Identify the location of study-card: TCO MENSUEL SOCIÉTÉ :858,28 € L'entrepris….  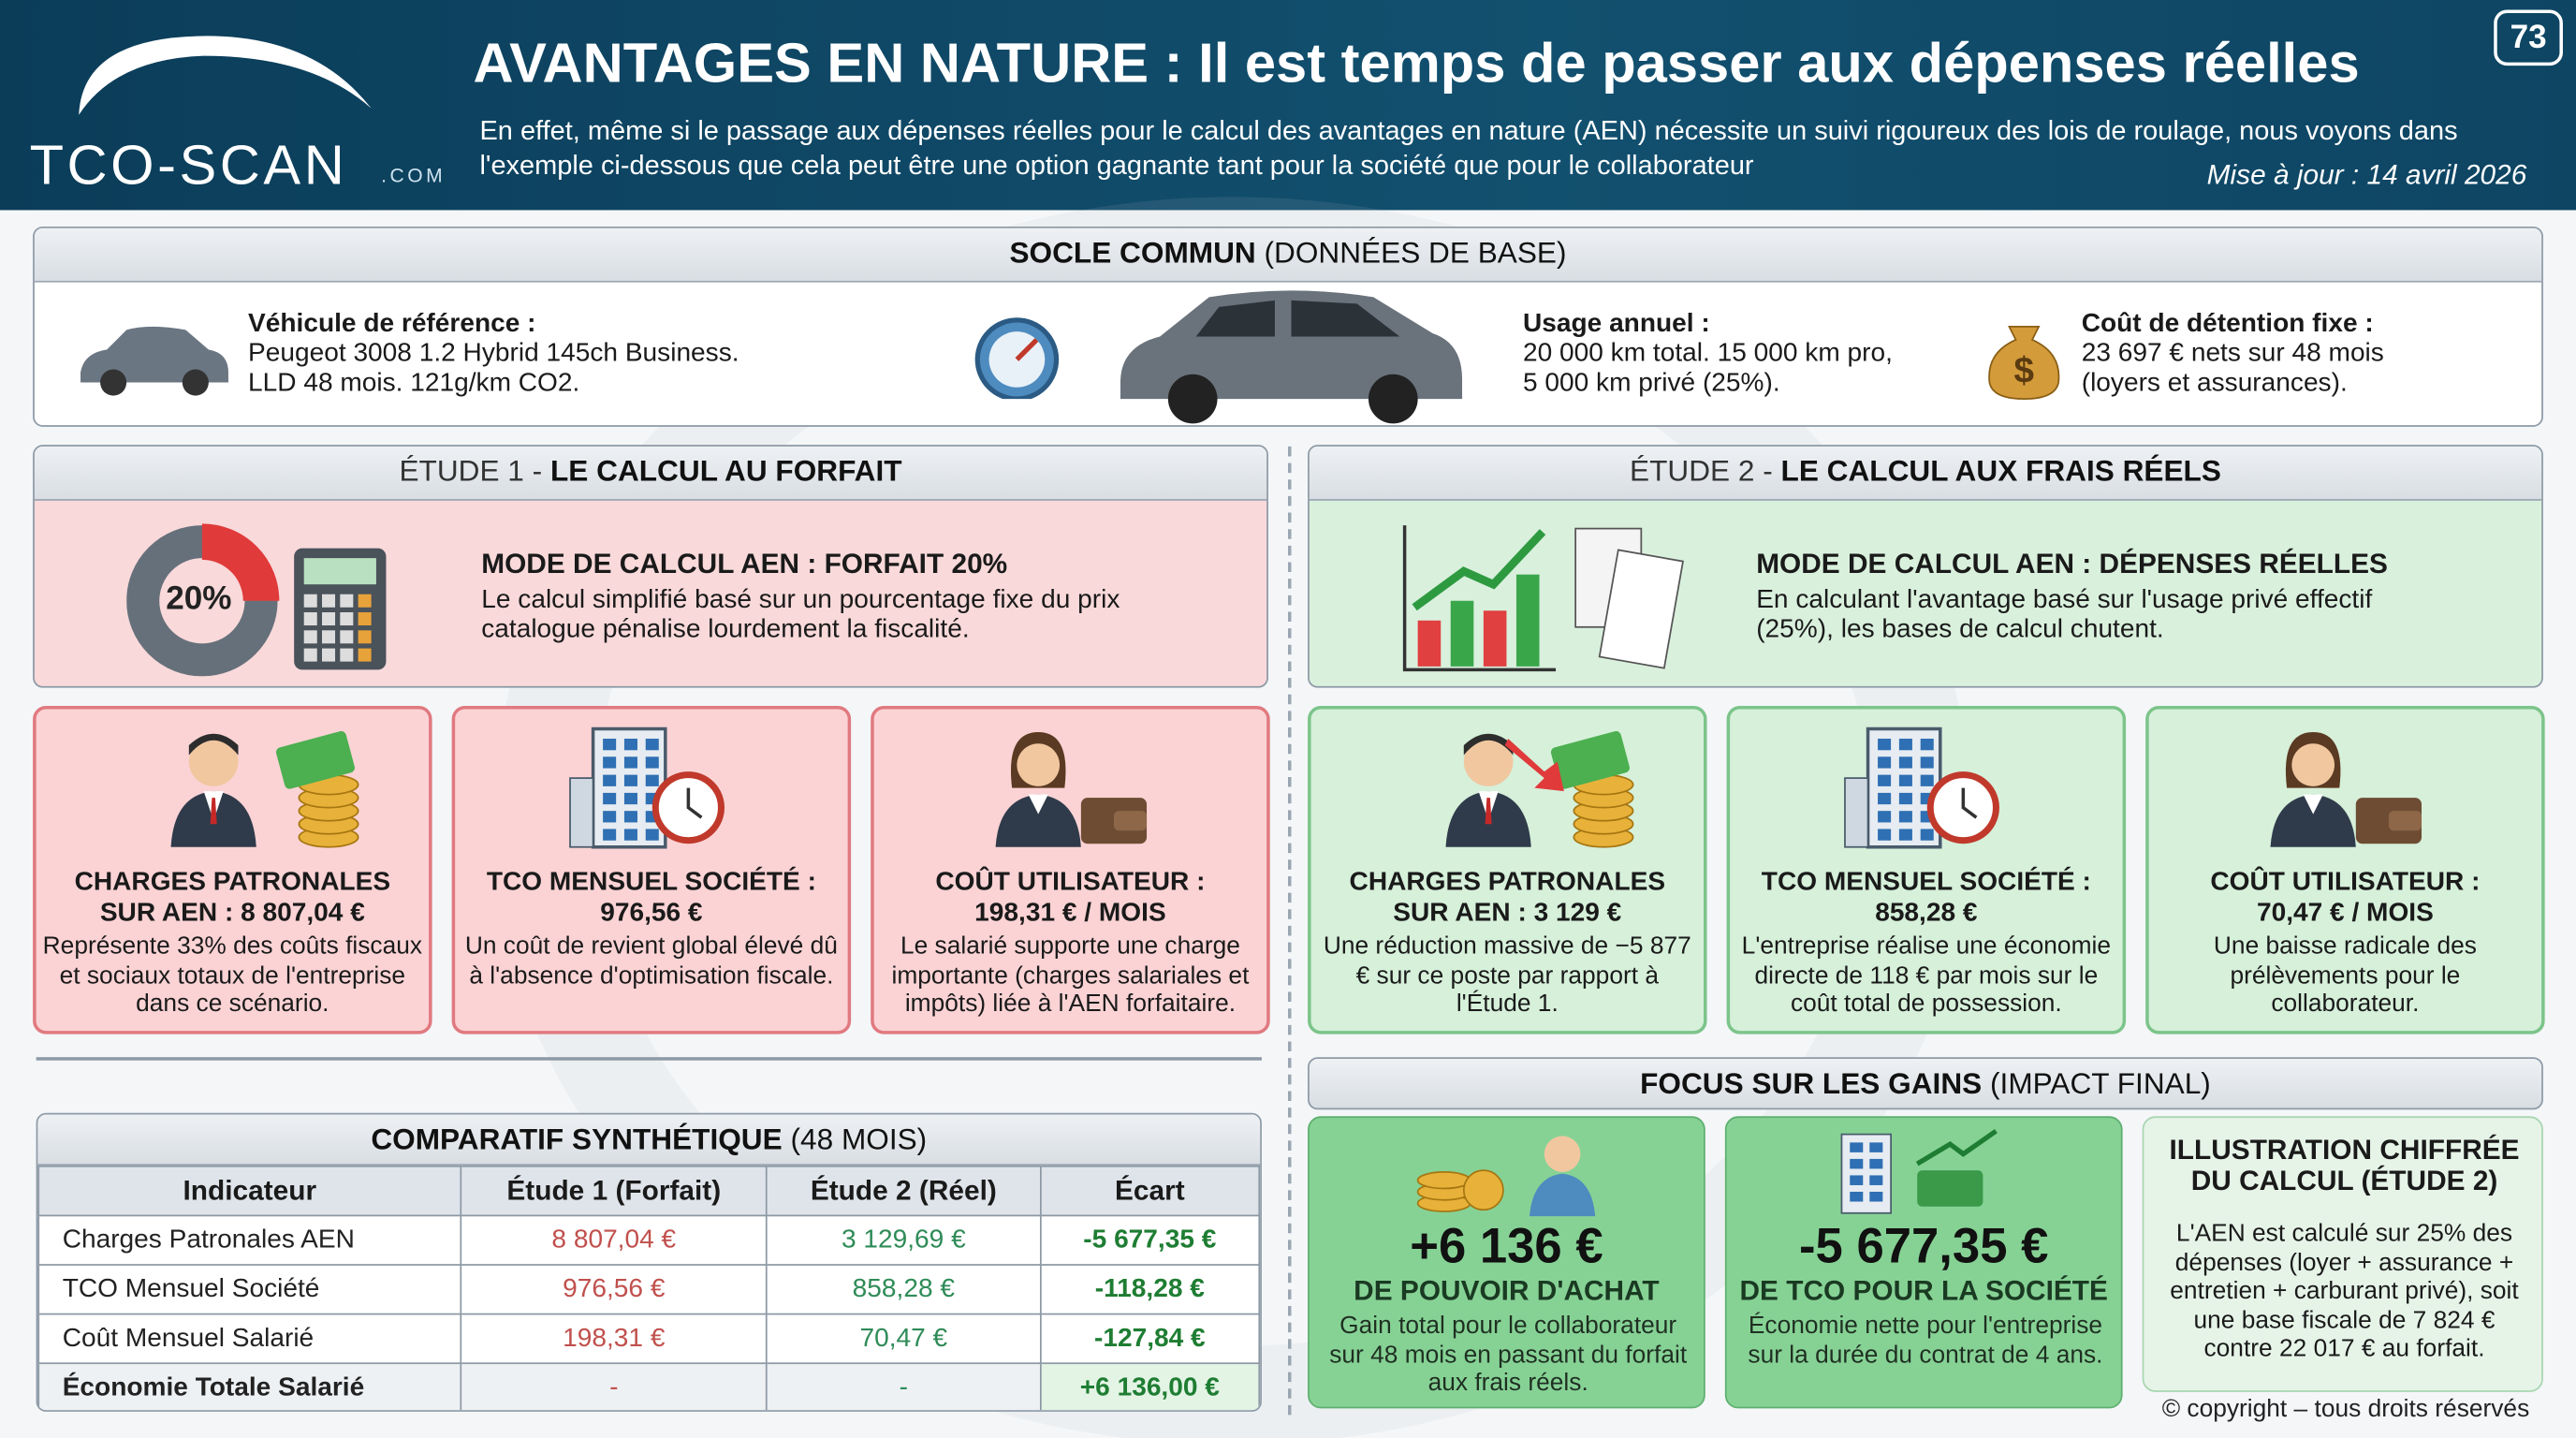
(1926, 869).